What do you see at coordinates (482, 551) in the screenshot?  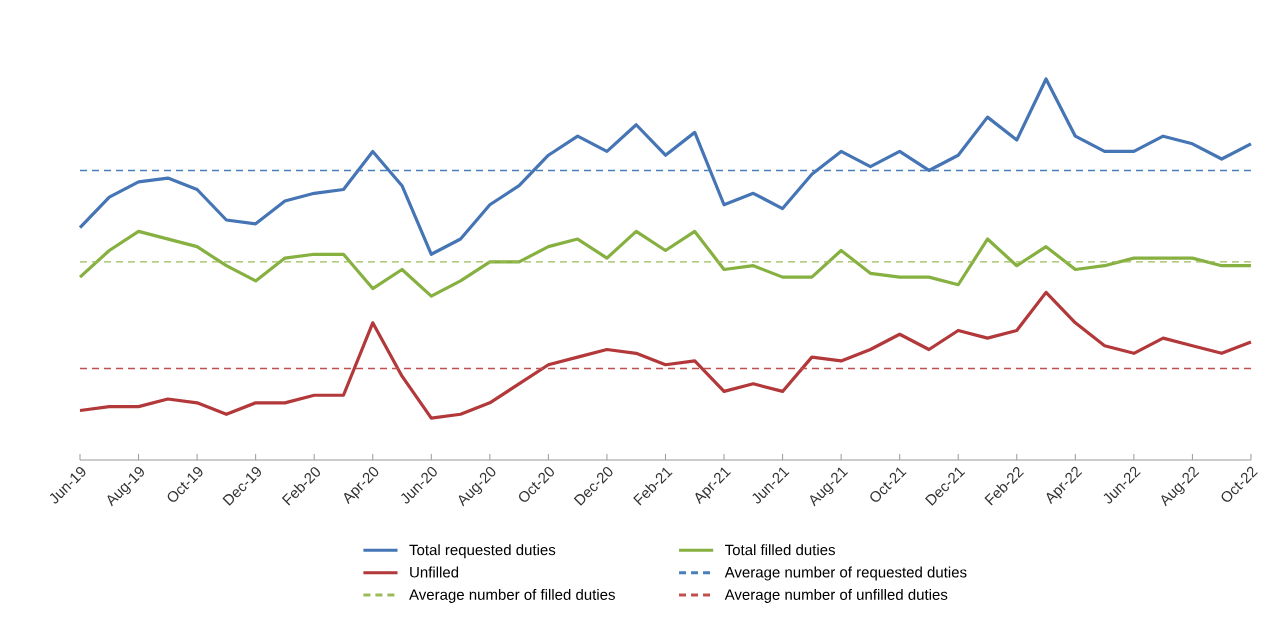 I see `legend-label: Total requested duties` at bounding box center [482, 551].